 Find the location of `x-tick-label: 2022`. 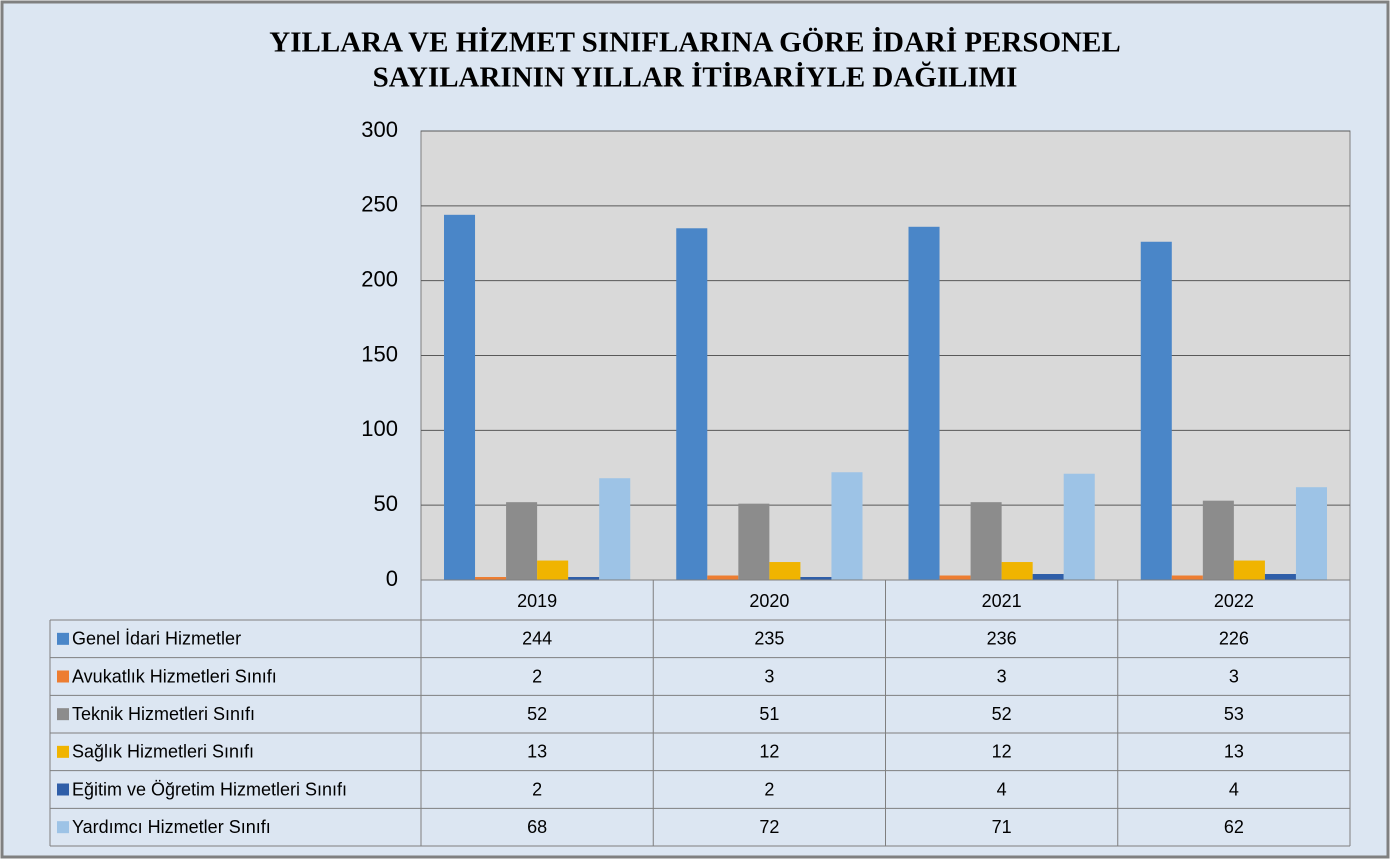

x-tick-label: 2022 is located at coordinates (1234, 601).